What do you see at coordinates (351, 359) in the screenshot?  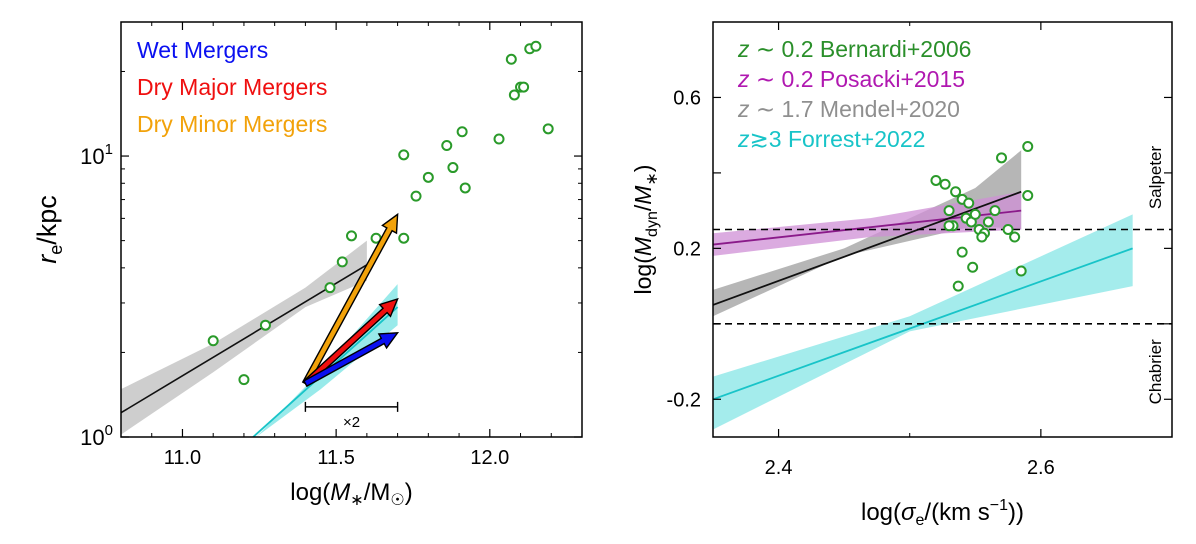 I see `arrow-wet` at bounding box center [351, 359].